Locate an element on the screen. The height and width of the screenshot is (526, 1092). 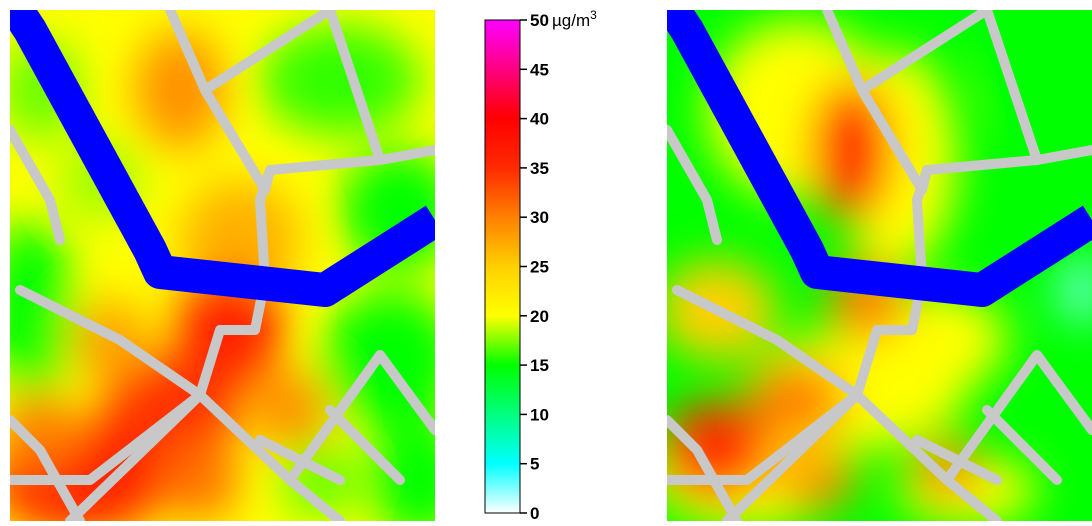
scale-ticks: 0 5 10 15 20 25 30 35 40 45 50 is located at coordinates (534, 267).